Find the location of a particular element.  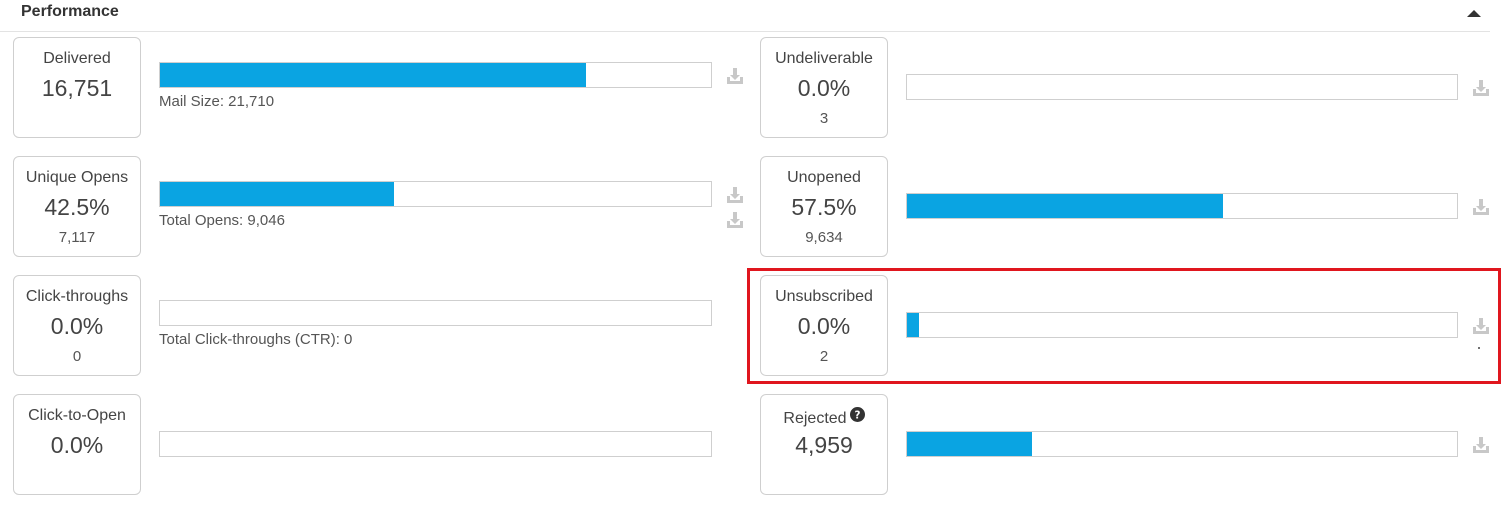

rejected-value: 4,959 is located at coordinates (824, 445).